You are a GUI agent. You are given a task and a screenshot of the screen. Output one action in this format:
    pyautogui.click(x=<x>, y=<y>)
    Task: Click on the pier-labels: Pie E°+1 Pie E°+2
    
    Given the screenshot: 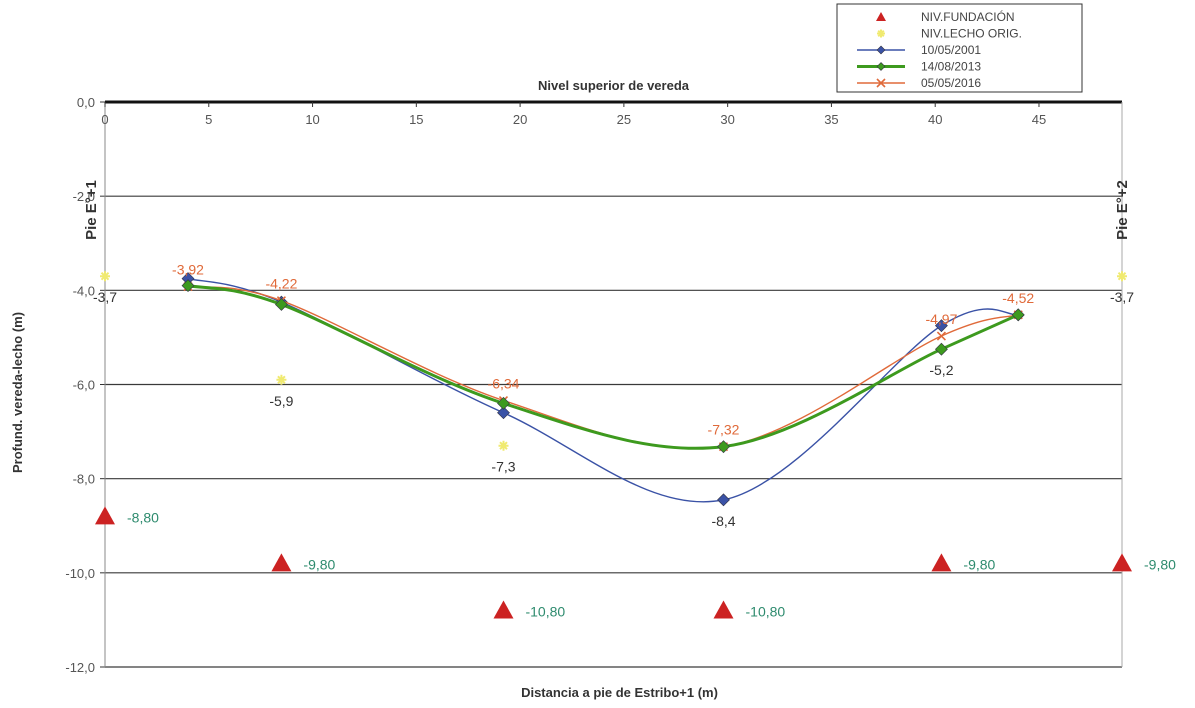 What is the action you would take?
    pyautogui.click(x=607, y=210)
    